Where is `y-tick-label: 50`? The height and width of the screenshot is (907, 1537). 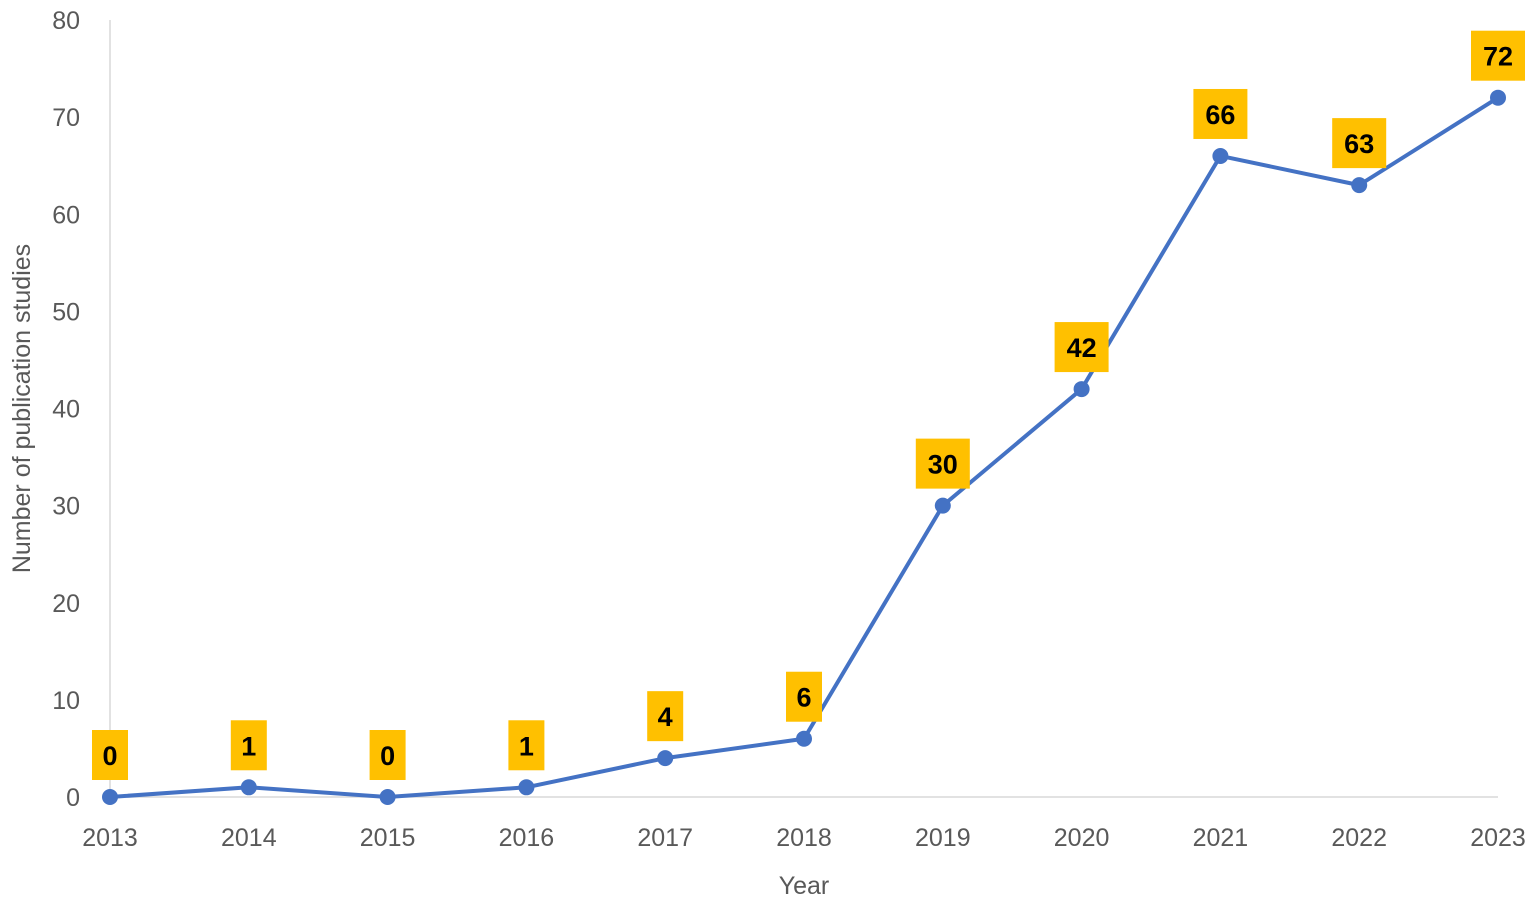
y-tick-label: 50 is located at coordinates (66, 312).